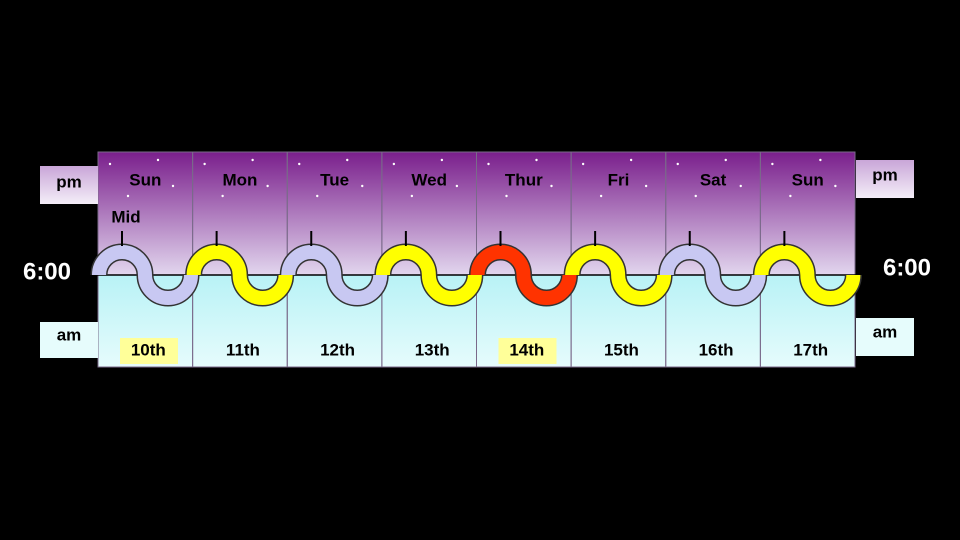 The height and width of the screenshot is (540, 960). I want to click on date: 17th, so click(810, 349).